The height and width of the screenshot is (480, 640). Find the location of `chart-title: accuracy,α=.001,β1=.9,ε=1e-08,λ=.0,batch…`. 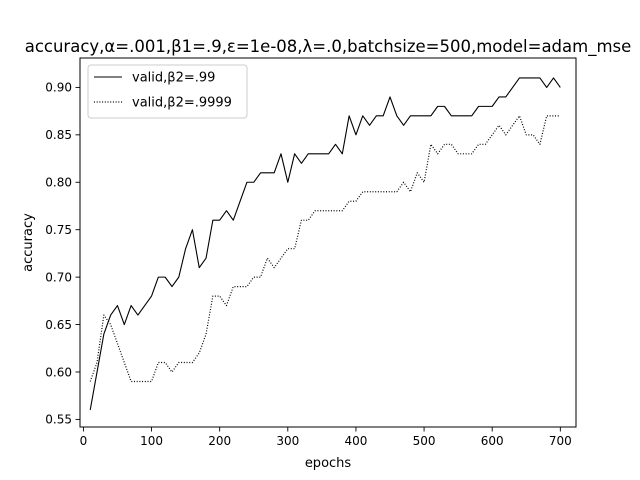

chart-title: accuracy,α=.001,β1=.9,ε=1e-08,λ=.0,batch… is located at coordinates (328, 47).